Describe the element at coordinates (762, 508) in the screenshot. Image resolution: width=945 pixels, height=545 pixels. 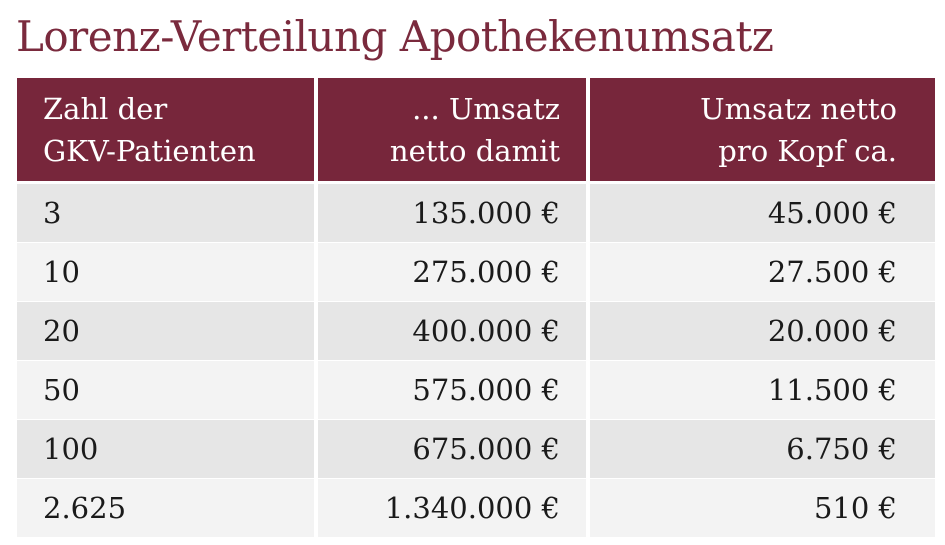
I see `cell-per-capita: 510 €` at that location.